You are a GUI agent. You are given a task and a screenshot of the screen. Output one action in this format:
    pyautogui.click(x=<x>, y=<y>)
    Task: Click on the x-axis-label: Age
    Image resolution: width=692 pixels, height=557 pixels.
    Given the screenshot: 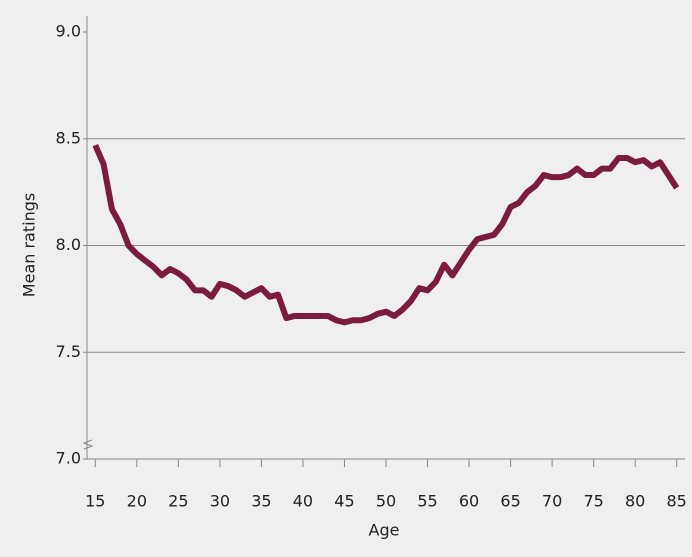 What is the action you would take?
    pyautogui.click(x=384, y=530)
    